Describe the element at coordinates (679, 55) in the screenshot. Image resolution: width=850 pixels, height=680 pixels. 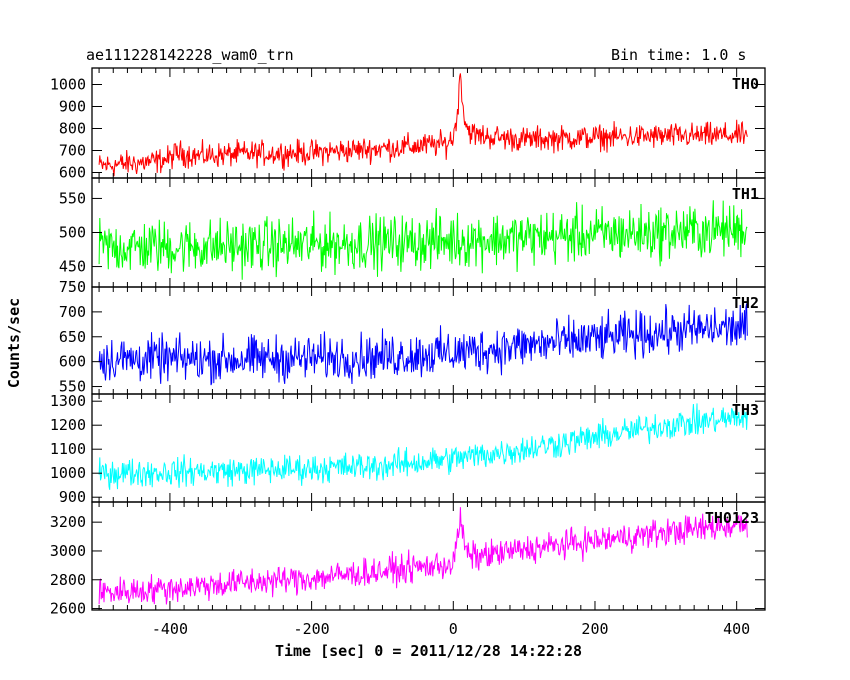
I see `bin-time-label: Bin time: 1.0 s` at that location.